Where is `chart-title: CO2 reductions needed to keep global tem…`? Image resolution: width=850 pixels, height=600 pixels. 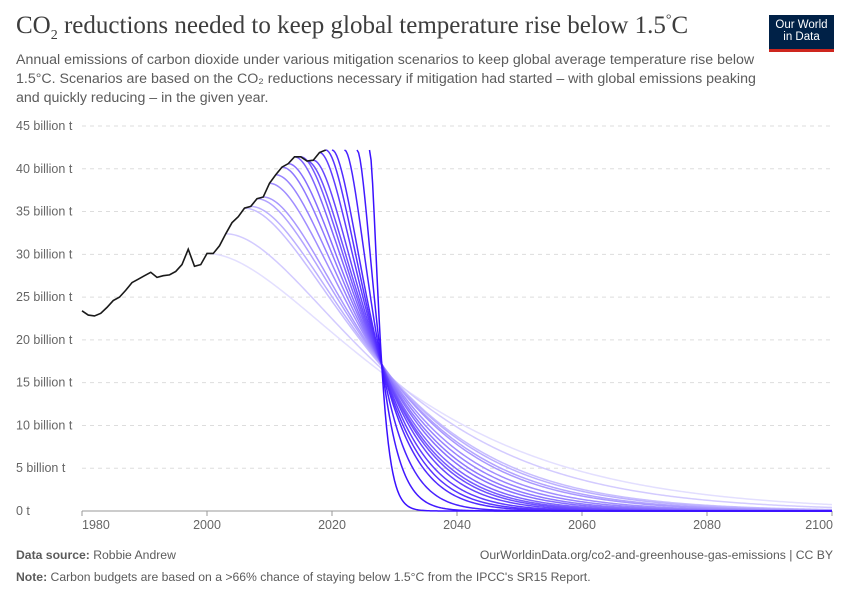 chart-title: CO2 reductions needed to keep global tem… is located at coordinates (352, 27).